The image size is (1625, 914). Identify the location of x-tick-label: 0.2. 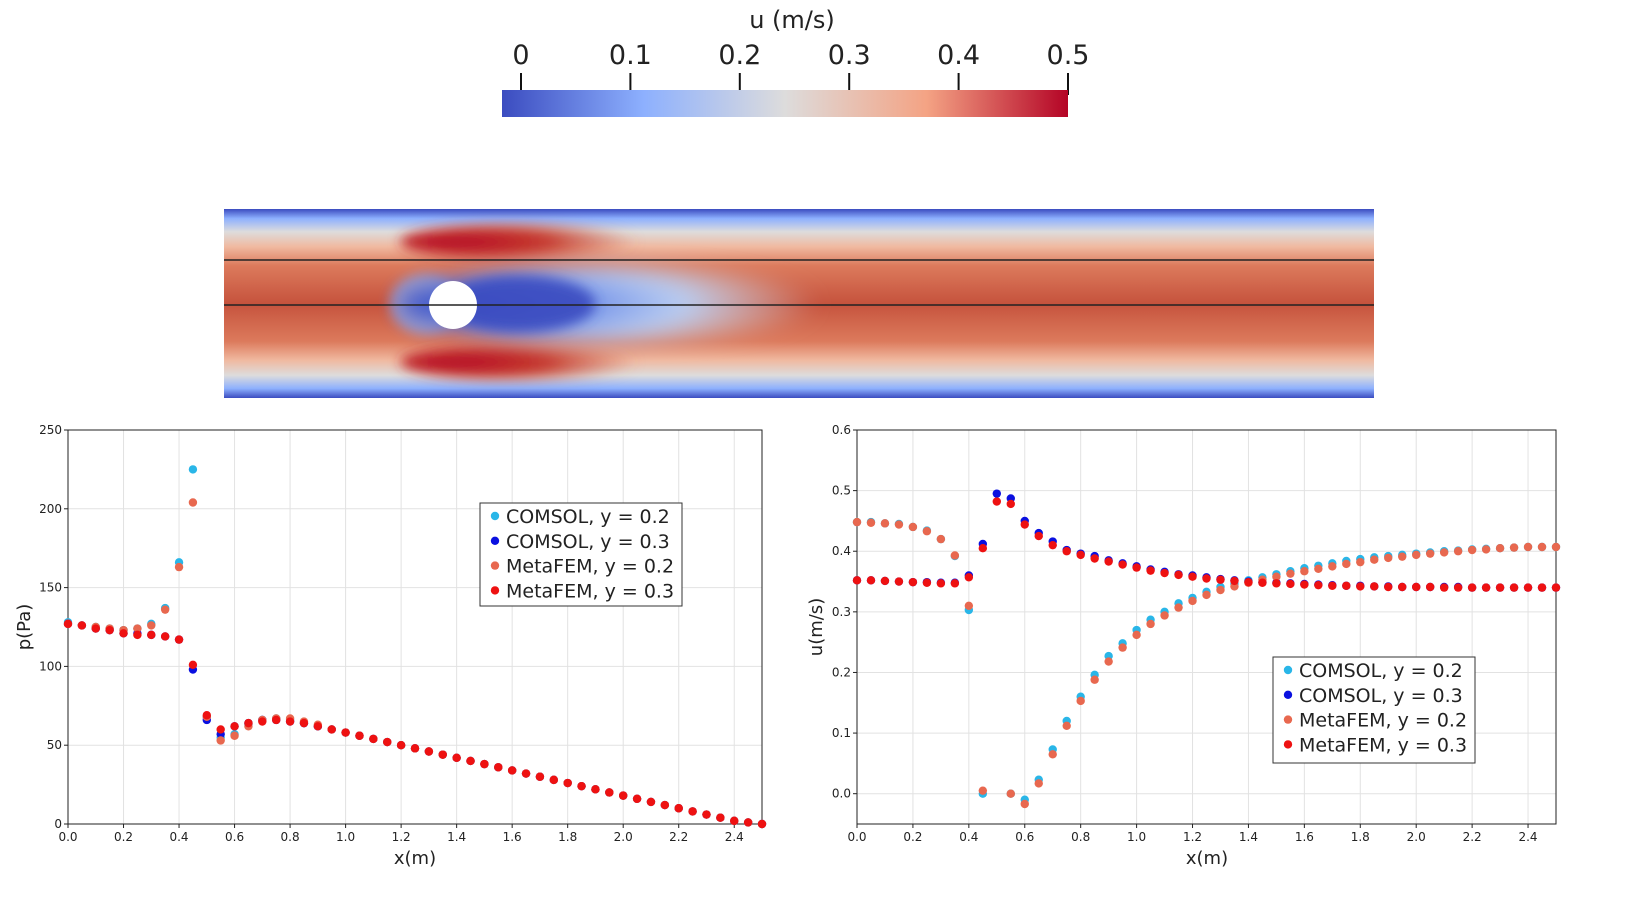
(123, 837).